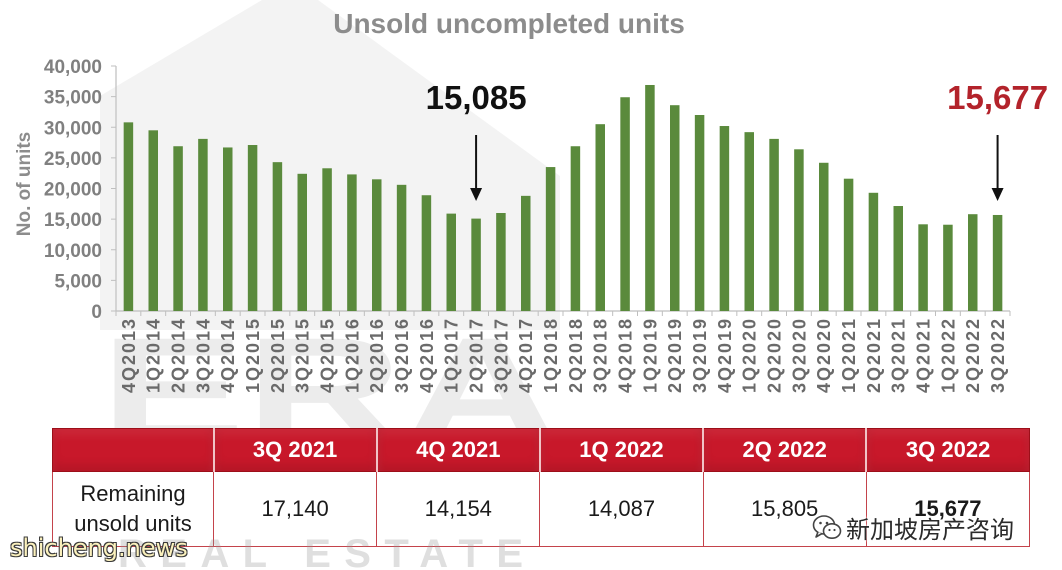 The height and width of the screenshot is (570, 1062). I want to click on x-tick-label: 2Q2020, so click(775, 356).